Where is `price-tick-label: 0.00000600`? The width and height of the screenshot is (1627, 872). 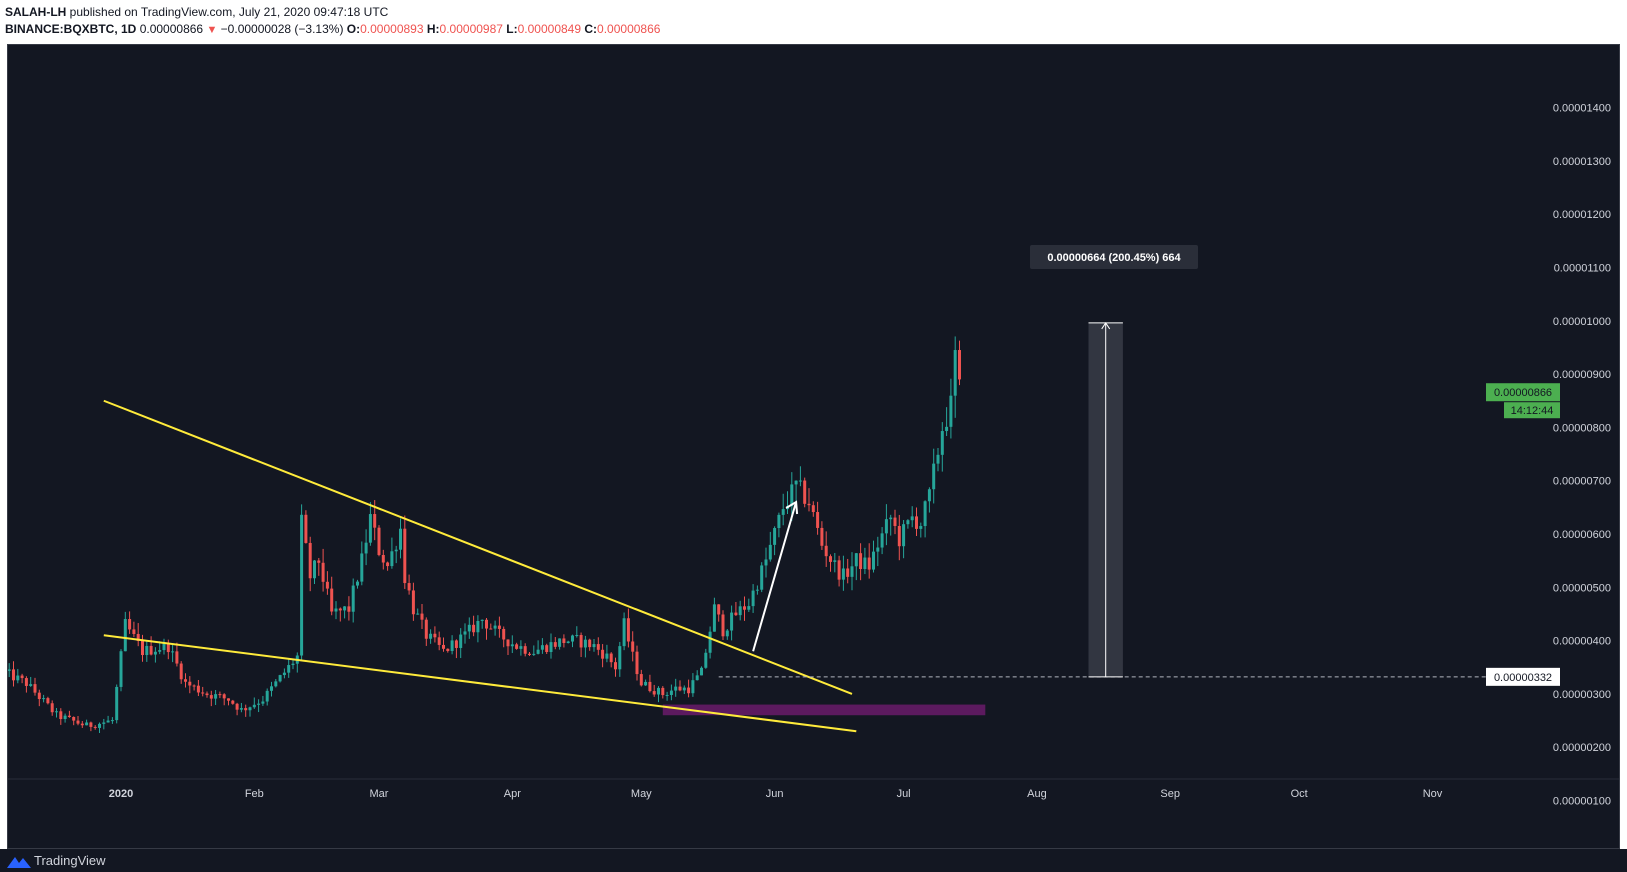
price-tick-label: 0.00000600 is located at coordinates (1582, 535).